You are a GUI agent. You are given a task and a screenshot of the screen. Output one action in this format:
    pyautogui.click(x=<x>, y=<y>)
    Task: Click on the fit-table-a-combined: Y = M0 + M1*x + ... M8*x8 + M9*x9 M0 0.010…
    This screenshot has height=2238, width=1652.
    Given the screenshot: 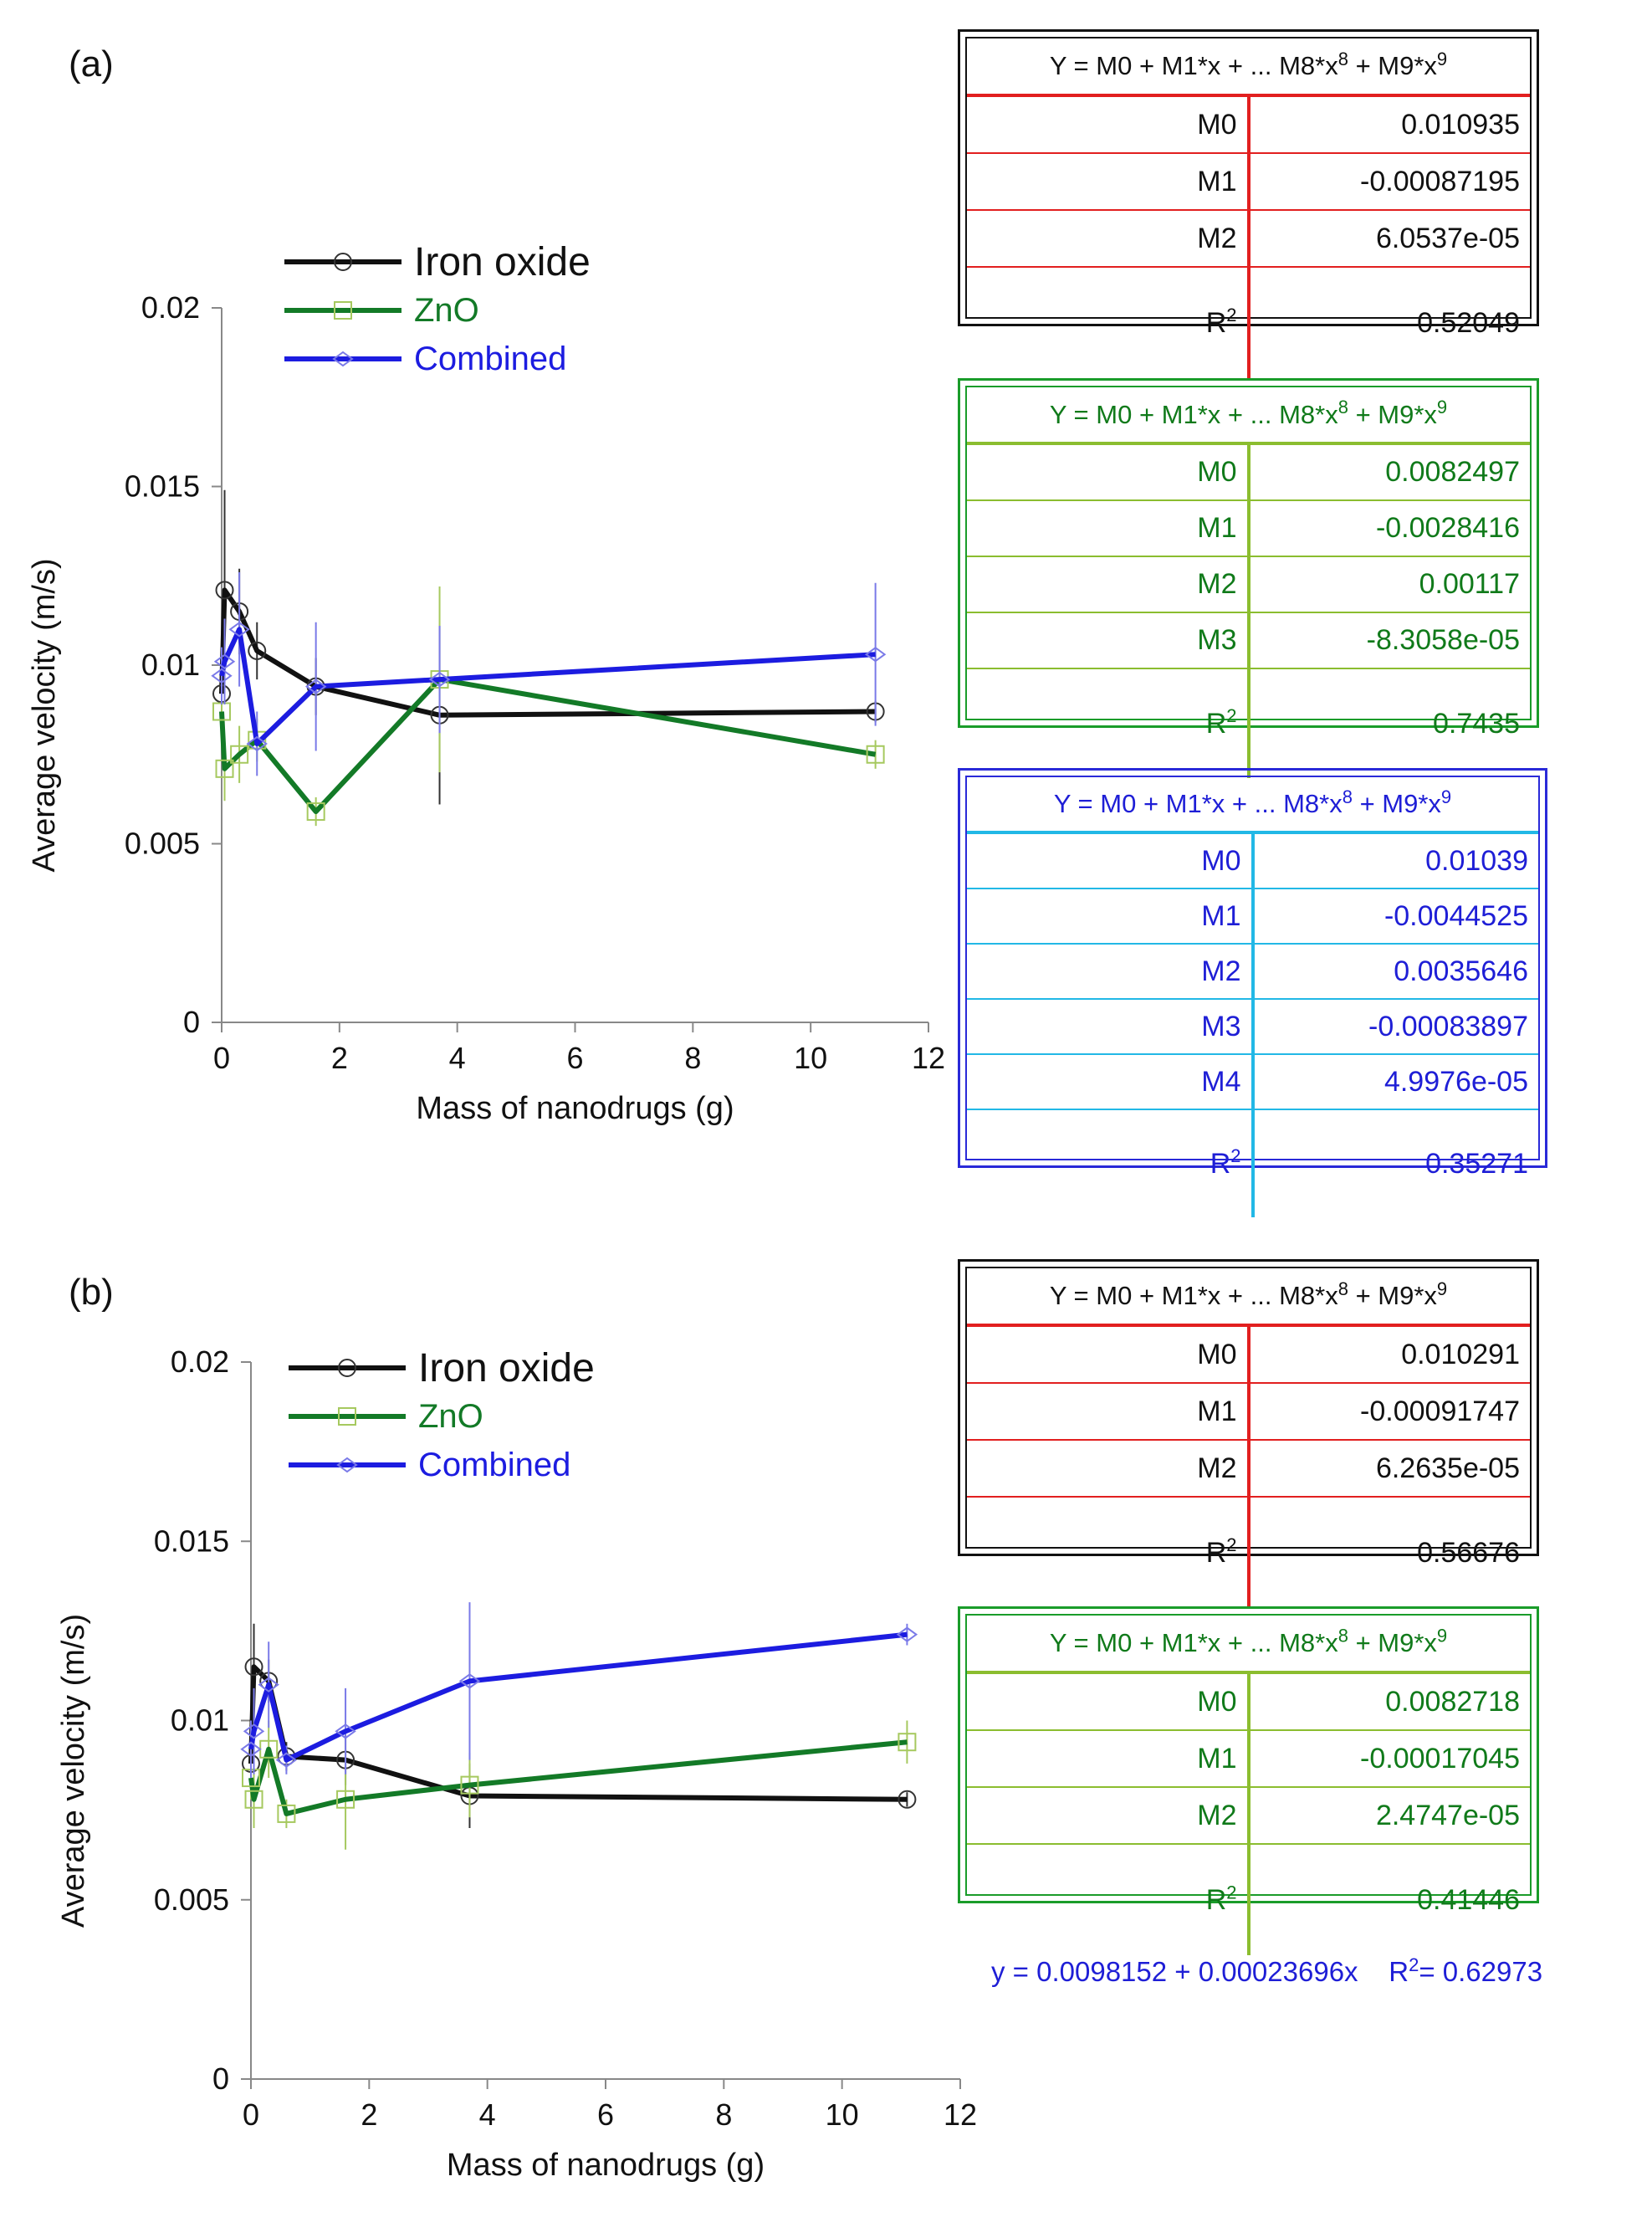 What is the action you would take?
    pyautogui.click(x=1252, y=992)
    